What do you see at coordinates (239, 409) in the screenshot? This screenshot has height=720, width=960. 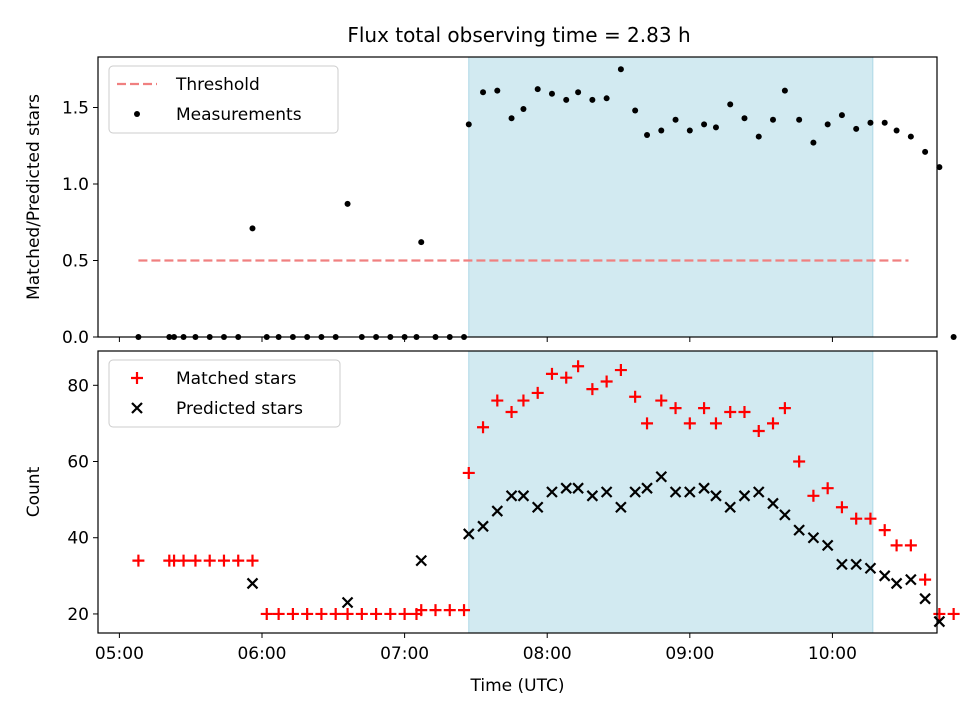 I see `legend-label: Predicted stars` at bounding box center [239, 409].